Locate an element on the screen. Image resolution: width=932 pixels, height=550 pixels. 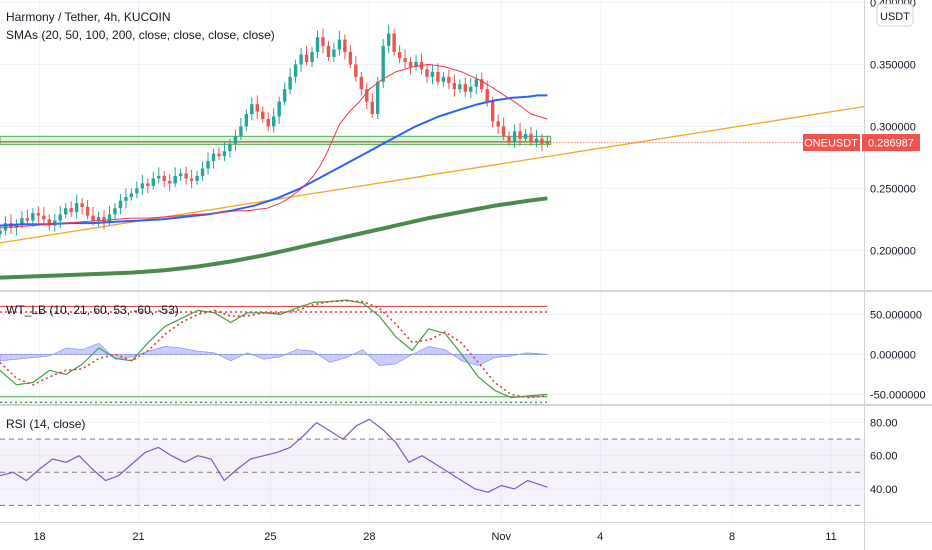
time-tick-label: 8 is located at coordinates (732, 537).